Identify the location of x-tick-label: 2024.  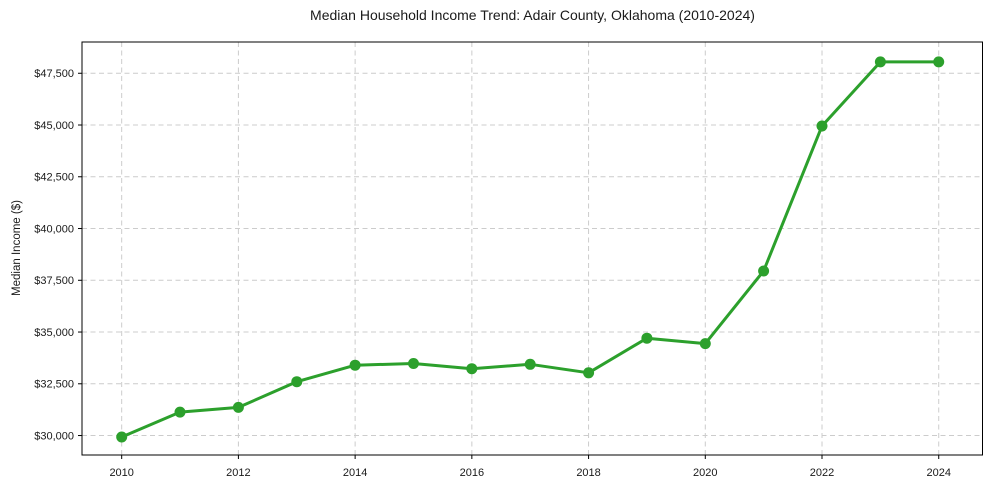
(938, 473).